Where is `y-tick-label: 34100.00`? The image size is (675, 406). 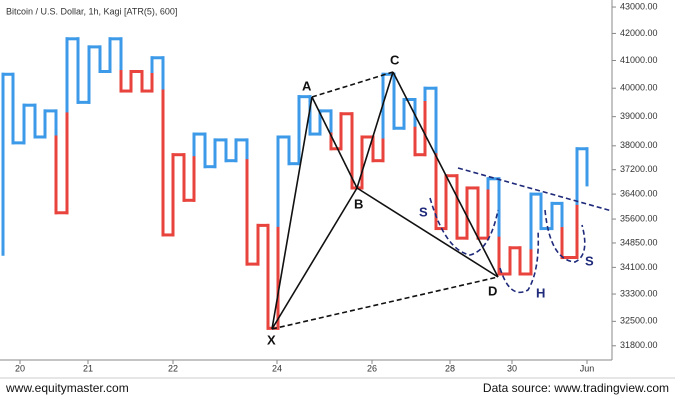
y-tick-label: 34100.00 is located at coordinates (639, 267).